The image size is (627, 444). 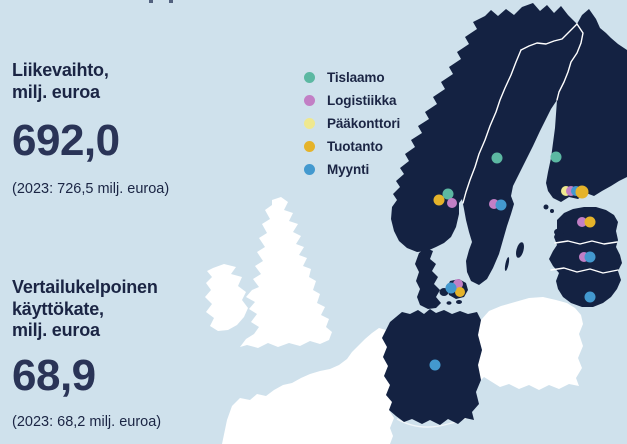 I want to click on legend-label: Pääkonttori, so click(x=364, y=123).